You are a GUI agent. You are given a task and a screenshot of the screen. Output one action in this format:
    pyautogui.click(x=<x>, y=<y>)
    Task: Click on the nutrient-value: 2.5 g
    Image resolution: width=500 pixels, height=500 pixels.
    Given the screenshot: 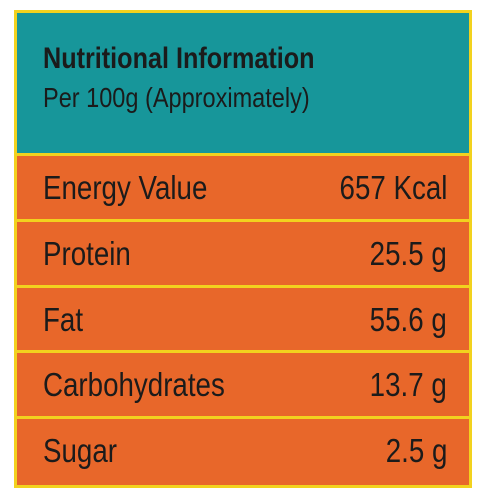 What is the action you would take?
    pyautogui.click(x=416, y=451)
    